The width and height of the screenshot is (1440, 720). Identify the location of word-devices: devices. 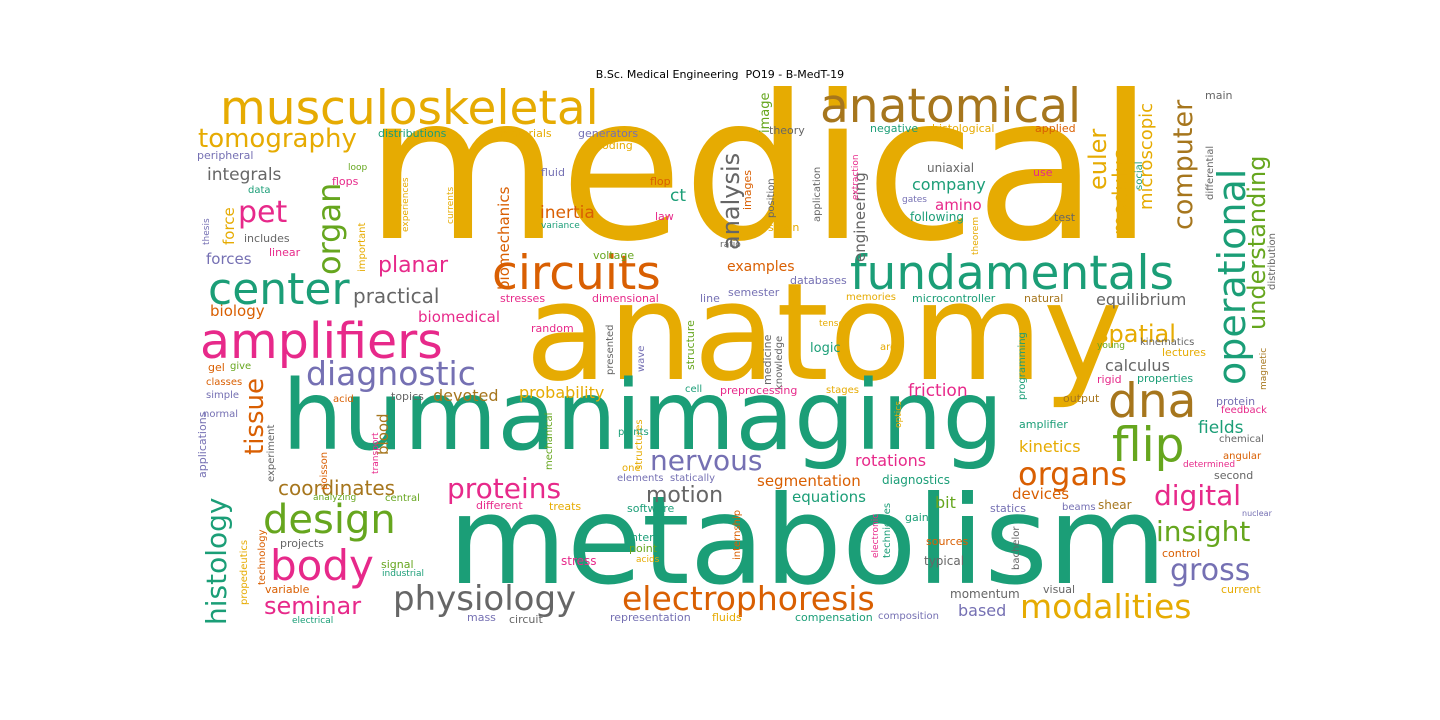
(1041, 494).